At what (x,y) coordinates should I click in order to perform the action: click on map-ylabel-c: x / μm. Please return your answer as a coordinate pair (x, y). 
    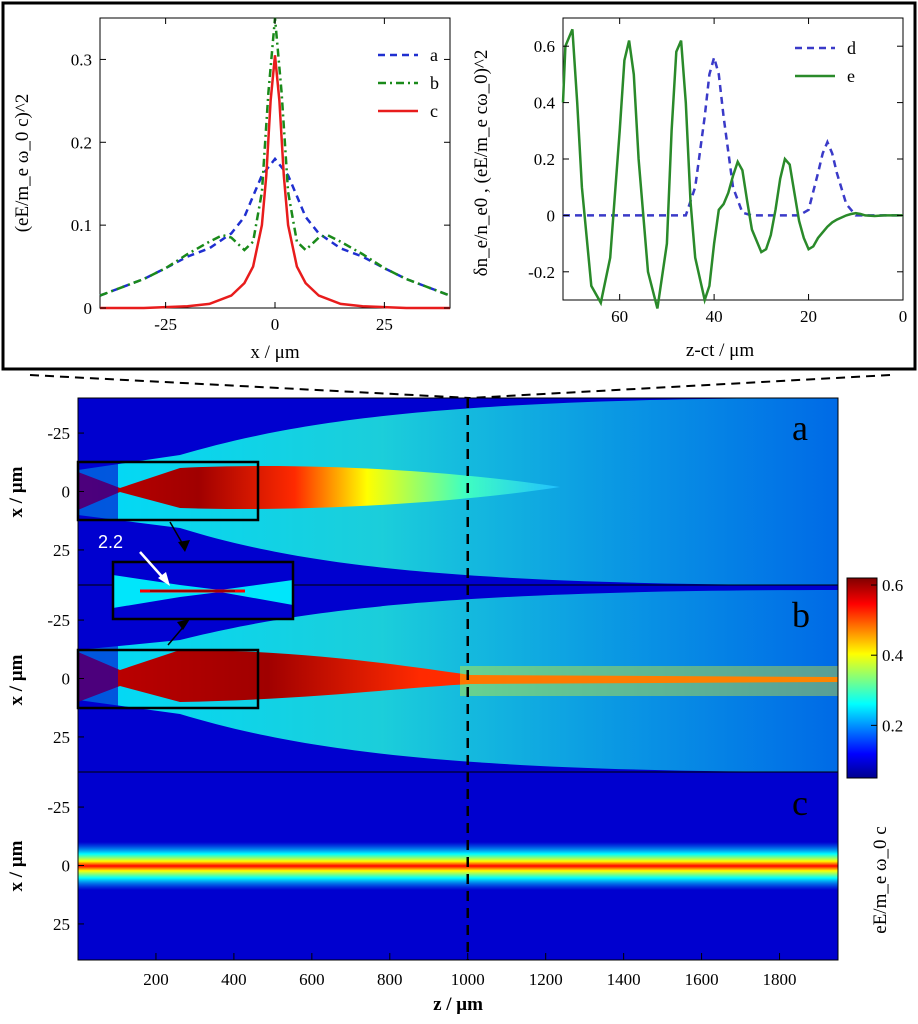
    Looking at the image, I should click on (16, 865).